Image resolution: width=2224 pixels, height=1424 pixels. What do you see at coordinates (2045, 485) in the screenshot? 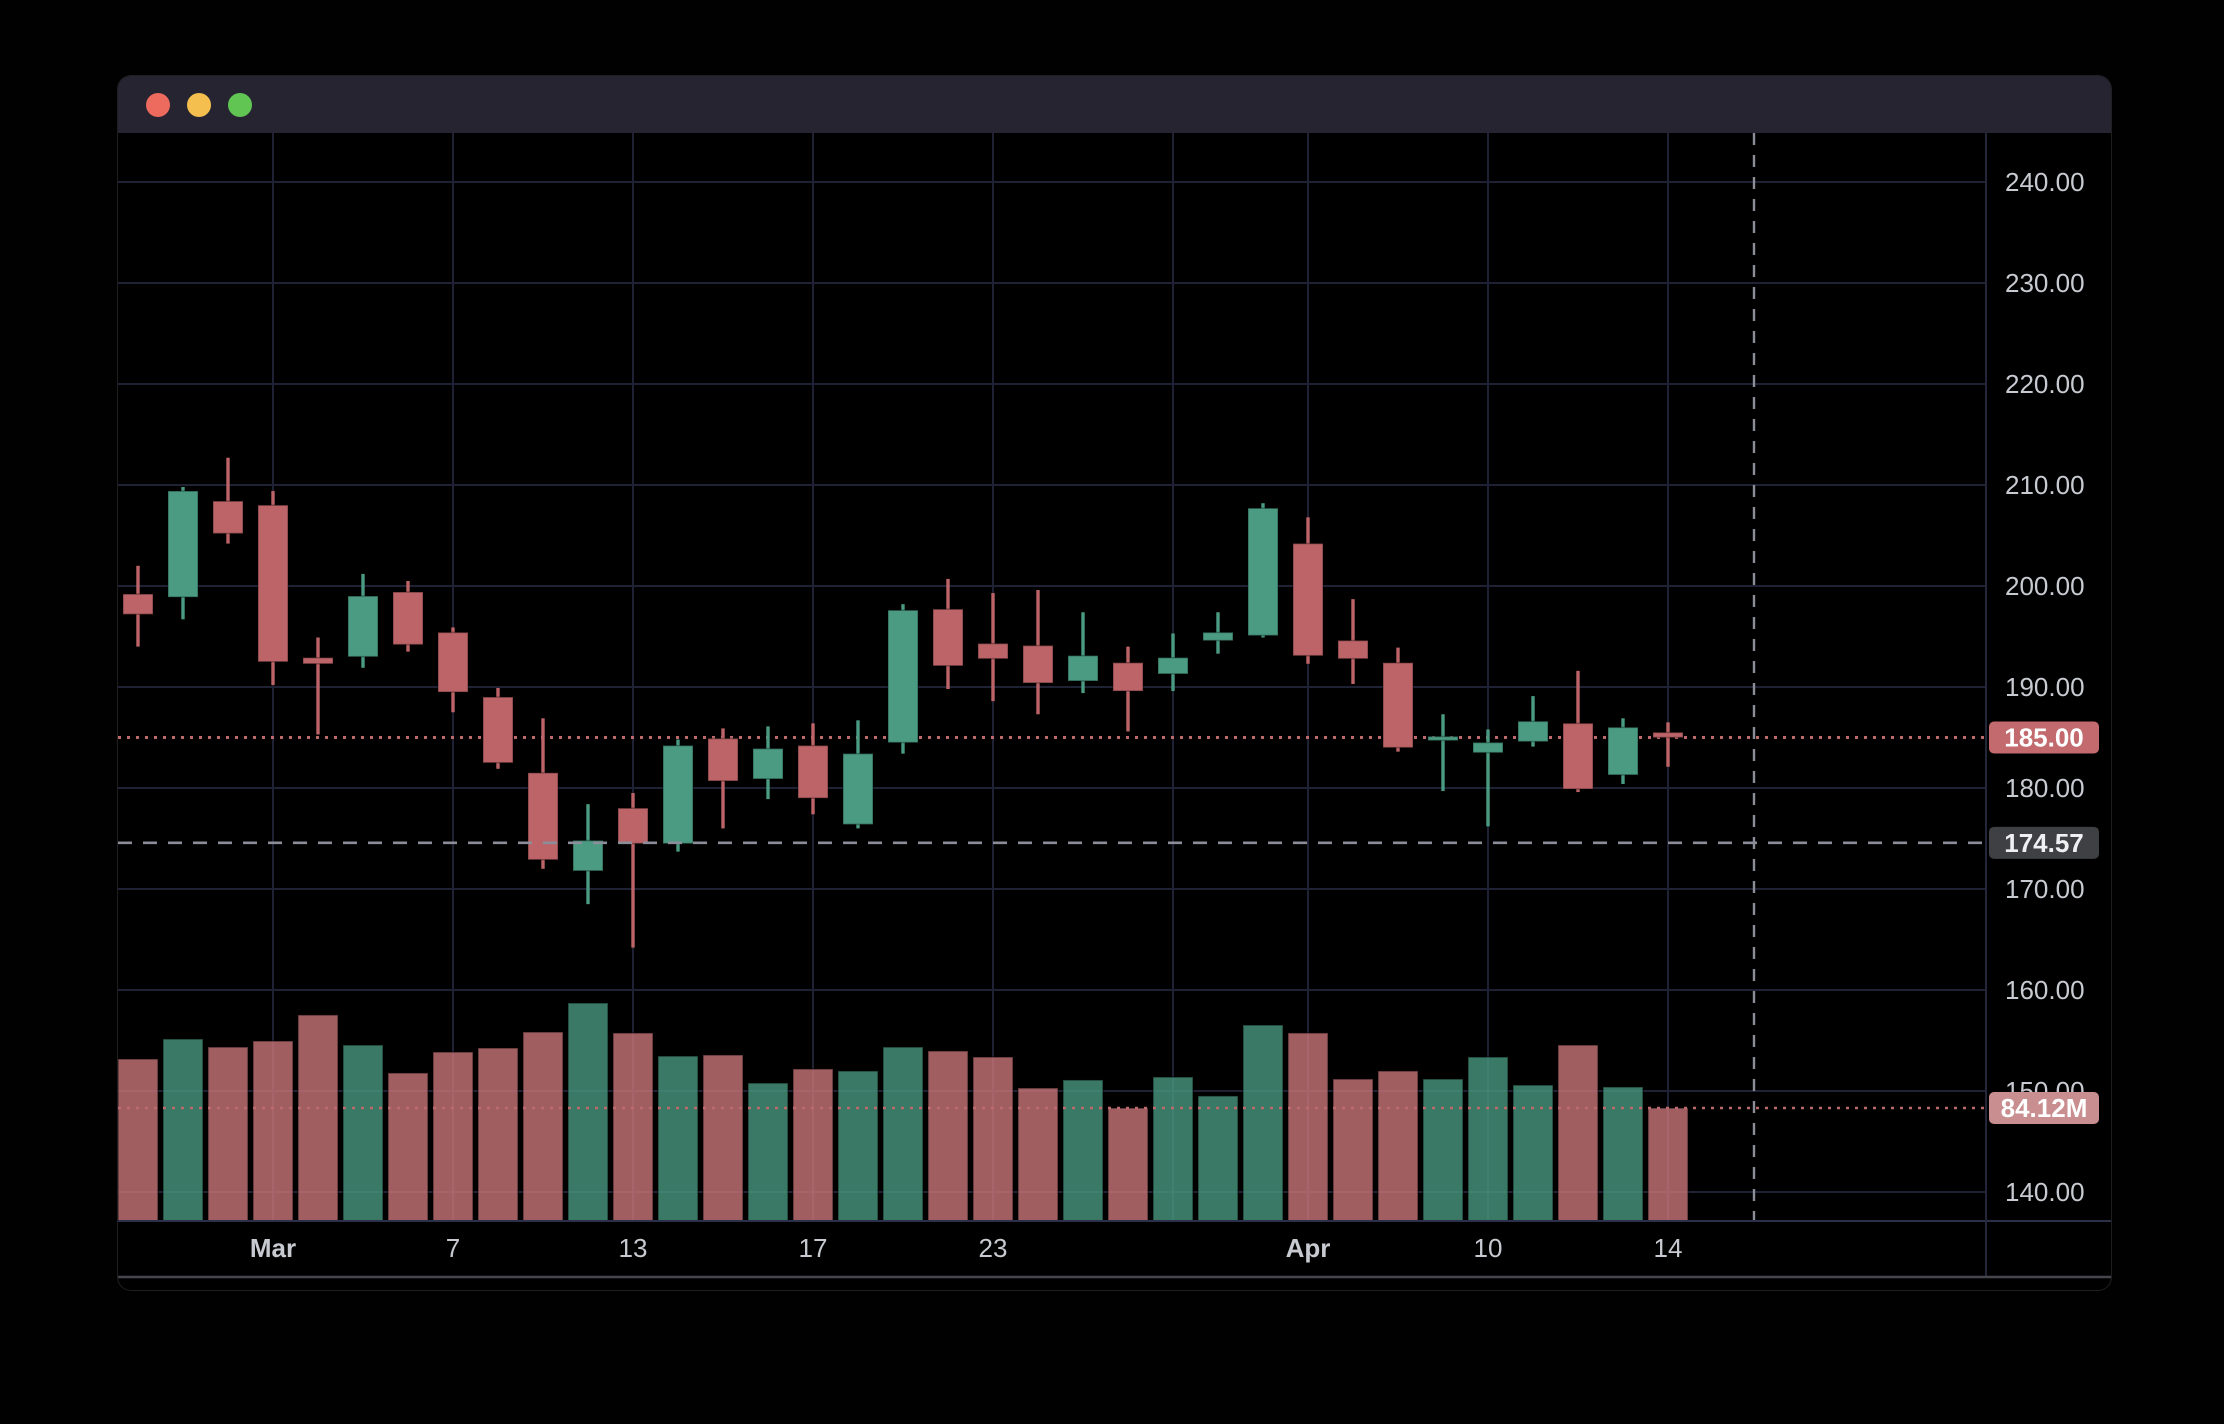
I see `price-tick-label: 210.00` at bounding box center [2045, 485].